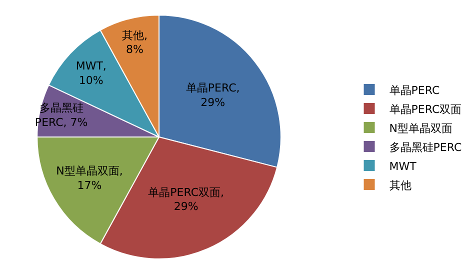 This screenshot has width=472, height=274. I want to click on data-label: MWT, 10%, so click(91, 73).